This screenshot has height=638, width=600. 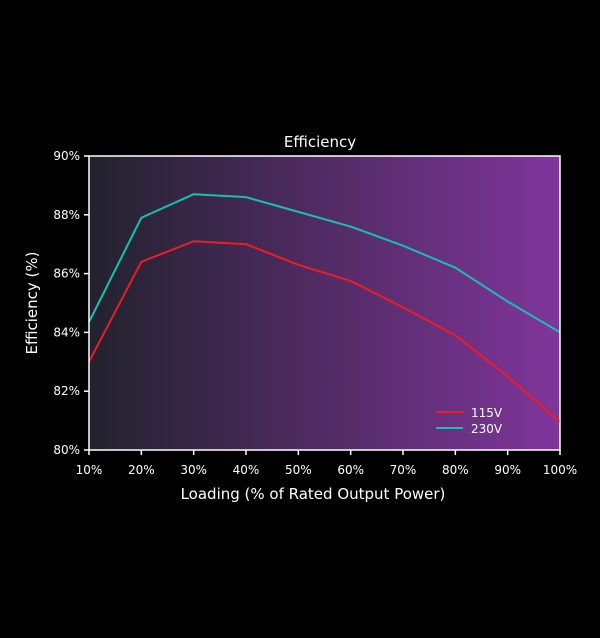 What do you see at coordinates (66, 391) in the screenshot?
I see `y-tick-label: 82%` at bounding box center [66, 391].